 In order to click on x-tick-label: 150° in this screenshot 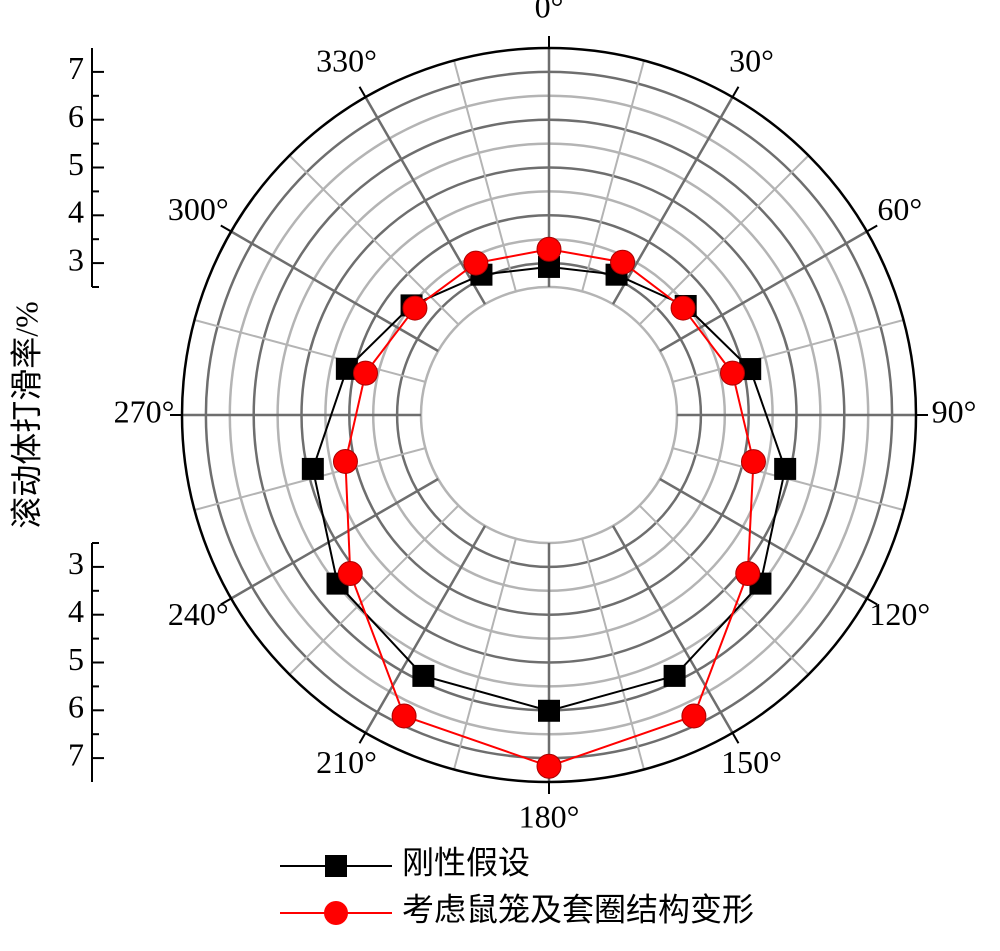, I will do `click(751, 762)`.